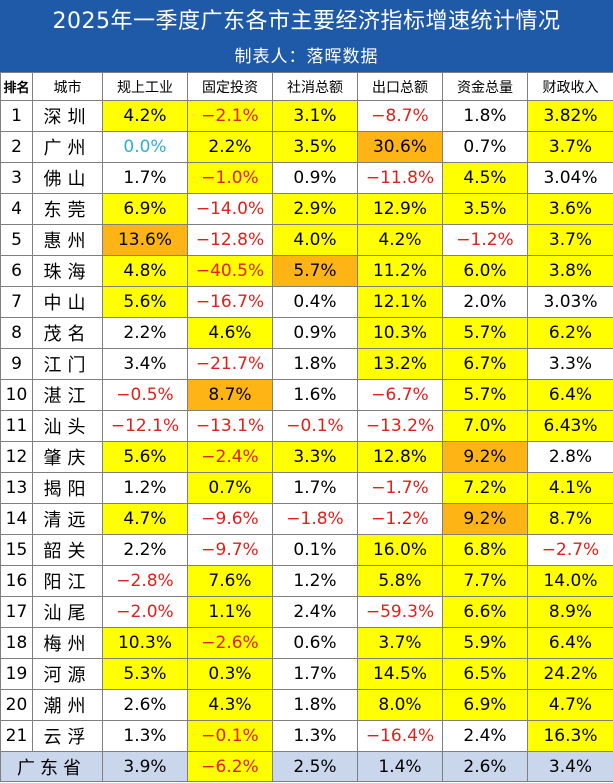 The image size is (613, 783). Describe the element at coordinates (570, 612) in the screenshot. I see `fiscal-revenue-cell: 8.9%` at that location.